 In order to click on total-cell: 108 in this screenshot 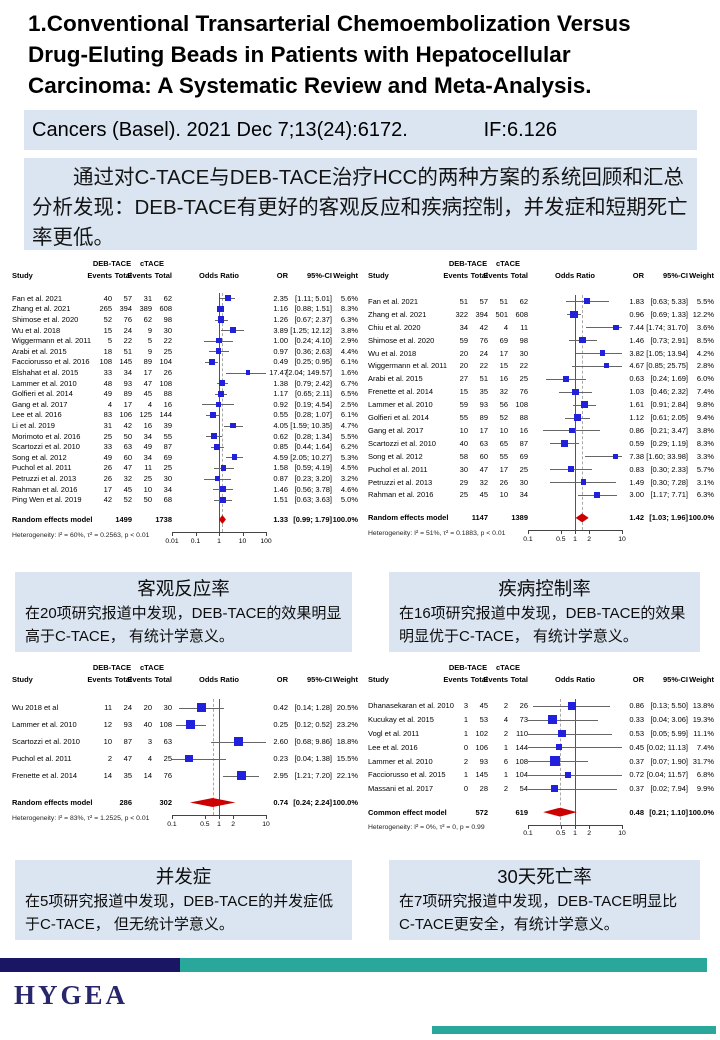, I will do `click(165, 383)`.